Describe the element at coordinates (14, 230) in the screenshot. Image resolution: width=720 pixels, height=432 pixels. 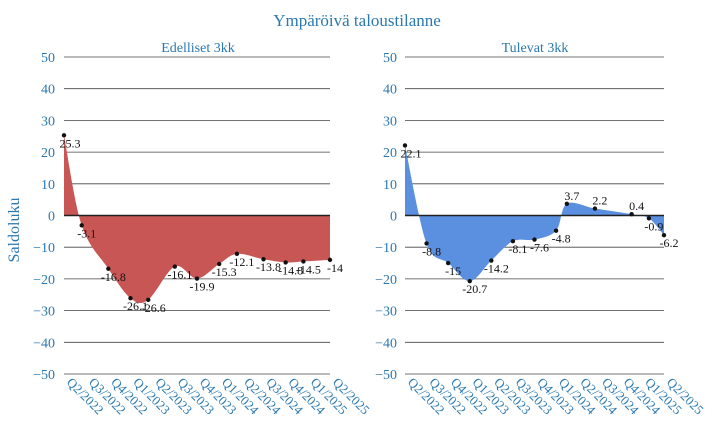
I see `y-axis-label: Saldoluku` at that location.